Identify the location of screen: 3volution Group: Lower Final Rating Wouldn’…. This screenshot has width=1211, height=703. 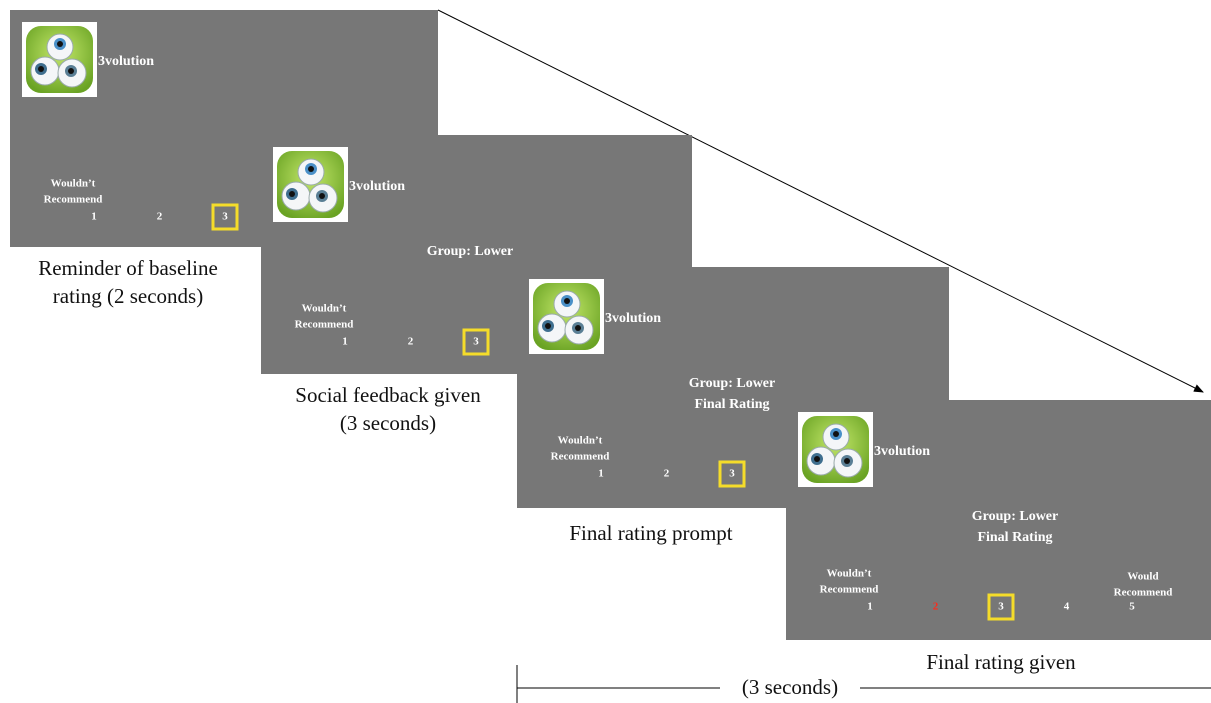
(998, 520).